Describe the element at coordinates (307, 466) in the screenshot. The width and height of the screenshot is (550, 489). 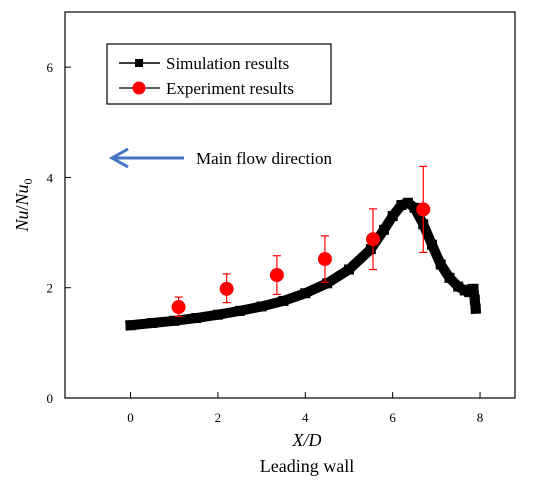
I see `x-axis-sublabel: Leading wall` at that location.